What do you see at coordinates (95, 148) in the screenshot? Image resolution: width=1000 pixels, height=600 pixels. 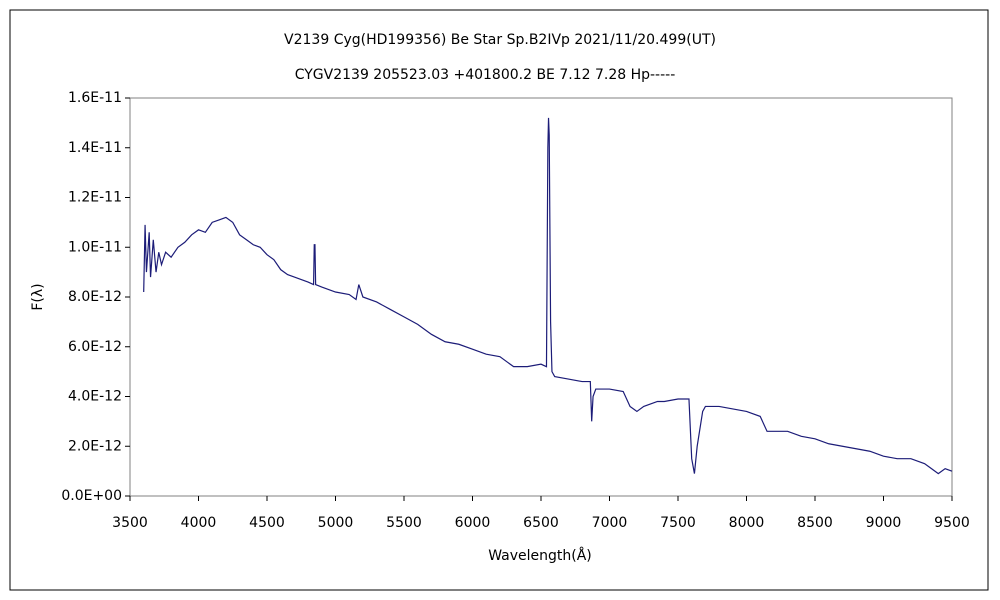 I see `y-tick-label: 1.4E-11` at bounding box center [95, 148].